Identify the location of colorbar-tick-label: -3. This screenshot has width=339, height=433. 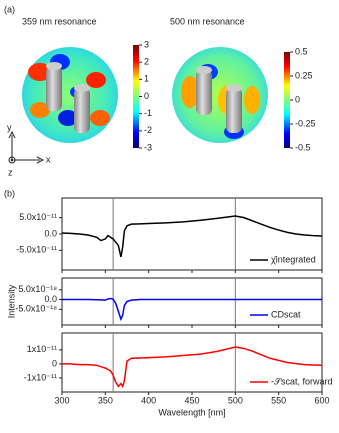
(148, 147).